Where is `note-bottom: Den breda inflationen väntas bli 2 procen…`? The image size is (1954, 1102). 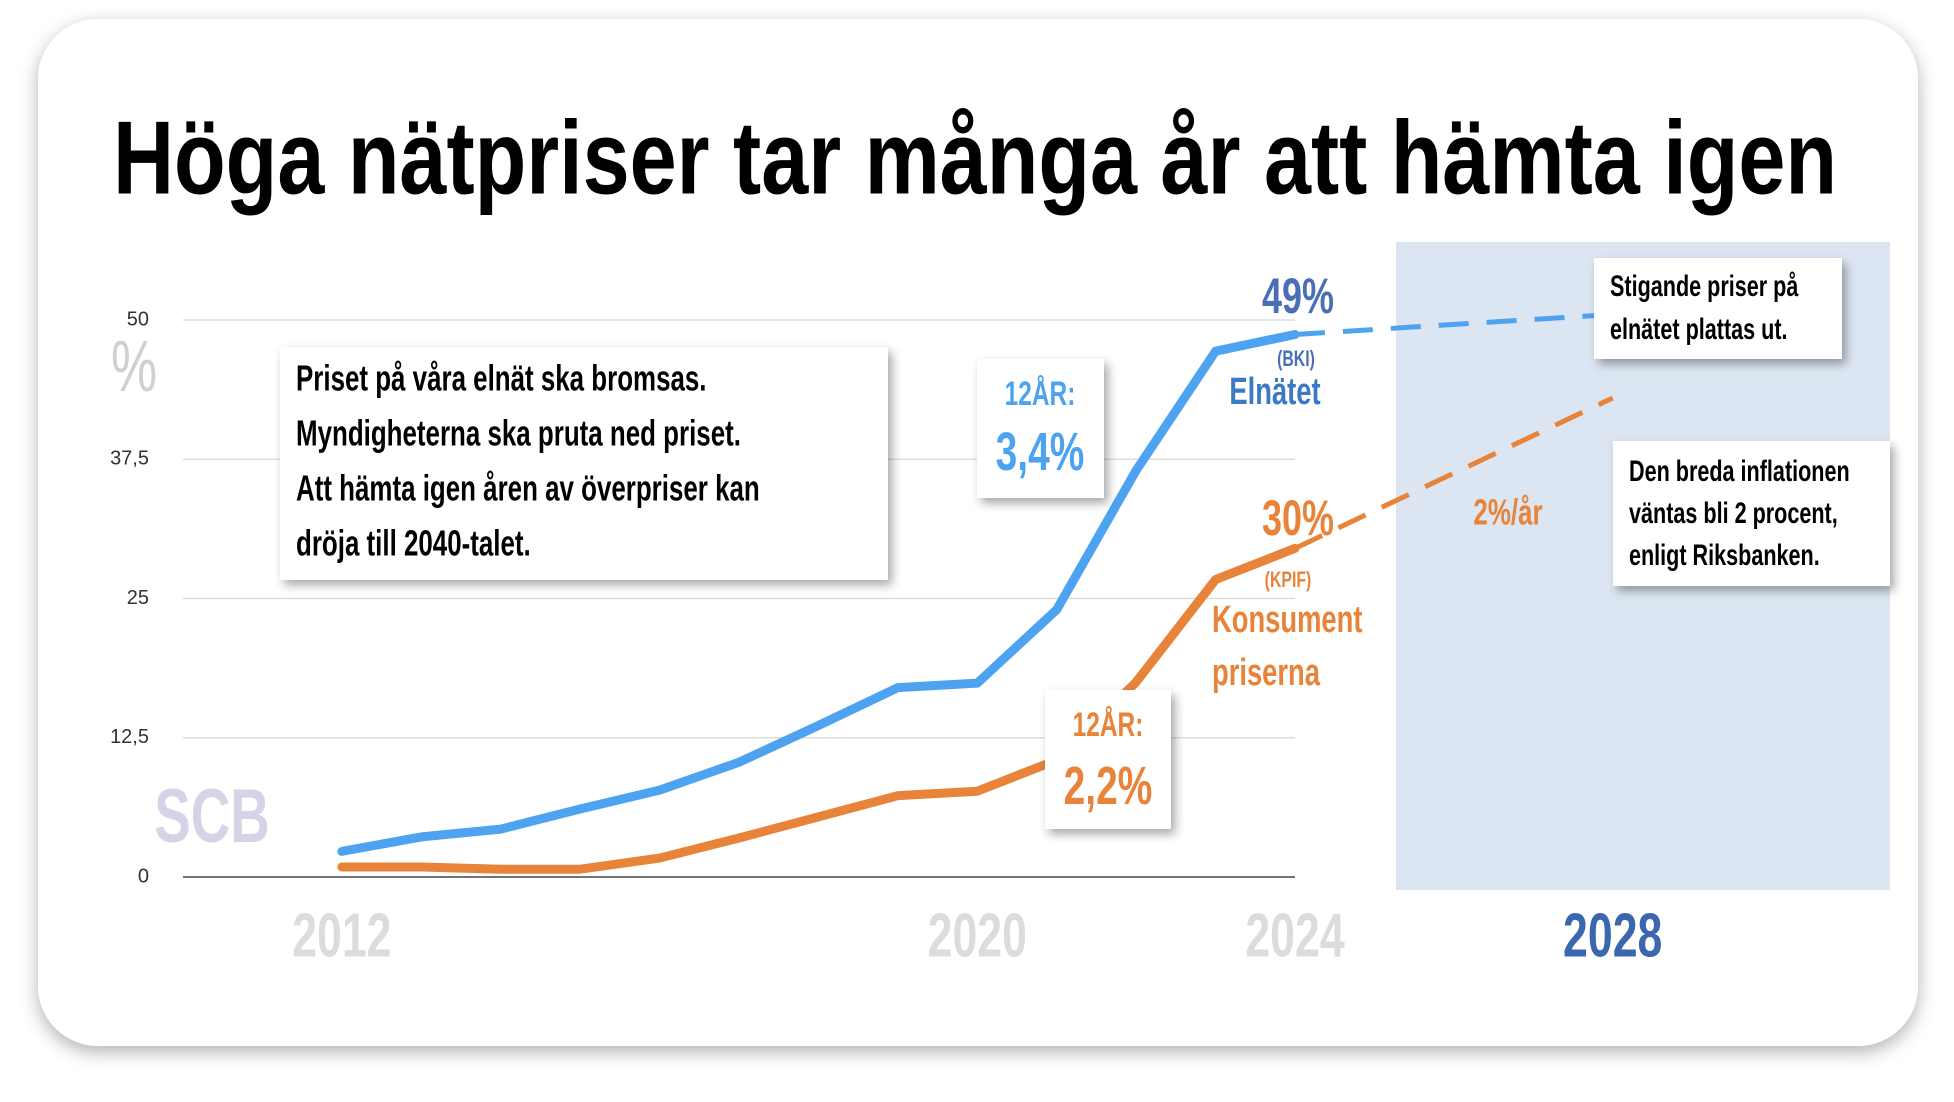 note-bottom: Den breda inflationen väntas bli 2 procen… is located at coordinates (1739, 512).